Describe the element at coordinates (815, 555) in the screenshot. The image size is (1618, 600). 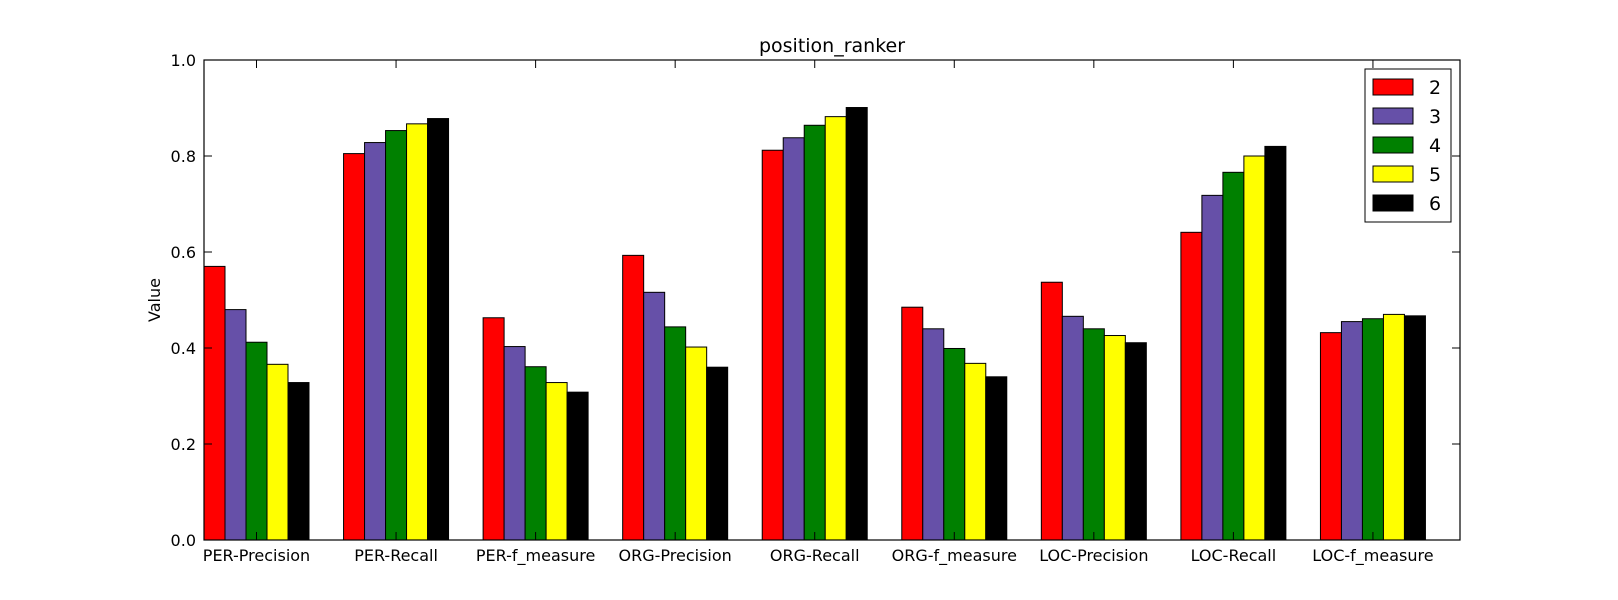
I see `x-tick-label: ORG-Recall` at that location.